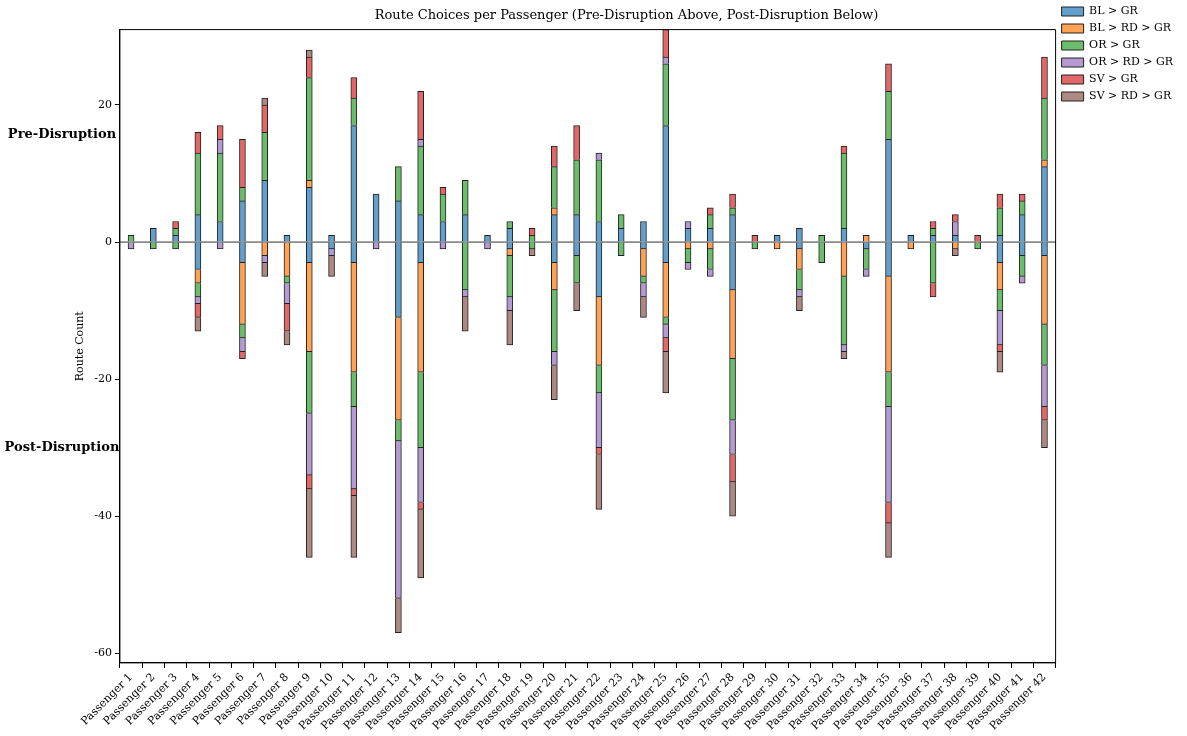  Describe the element at coordinates (103, 653) in the screenshot. I see `y-tick-label: -60` at that location.